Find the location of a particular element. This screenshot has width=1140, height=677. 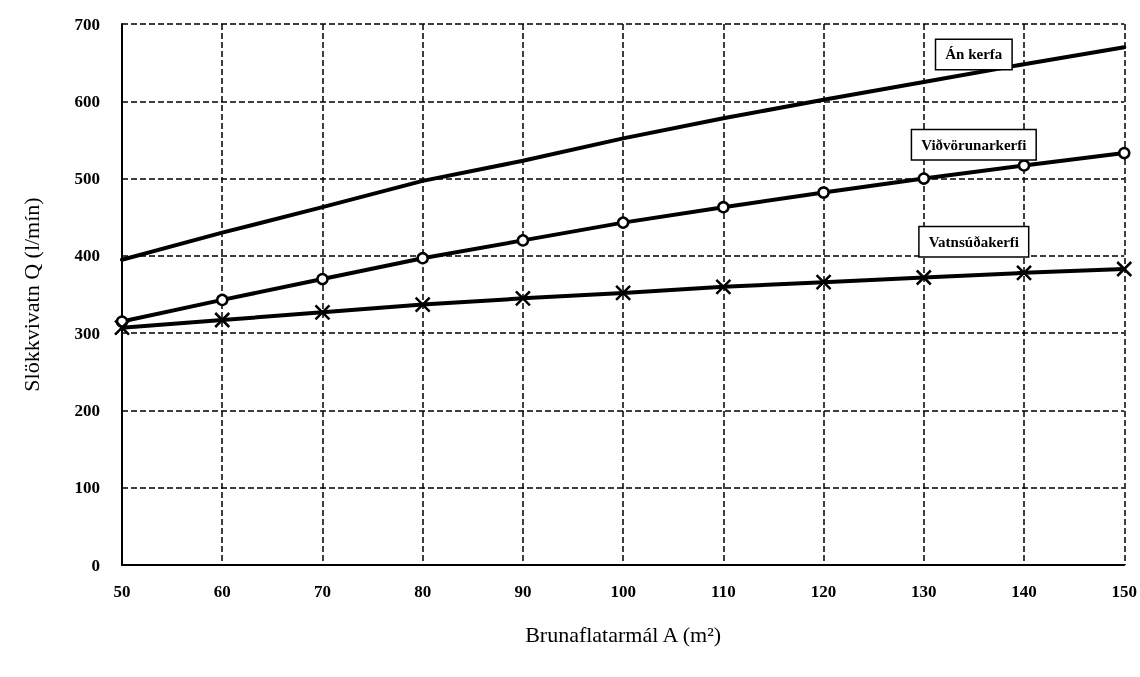

x-tick-label: 80 is located at coordinates (423, 591).